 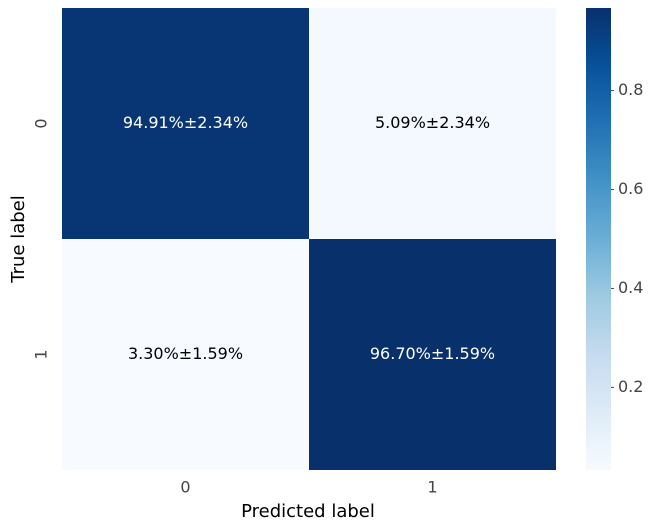 I want to click on colorbar-tick-label: 0.6, so click(x=630, y=188).